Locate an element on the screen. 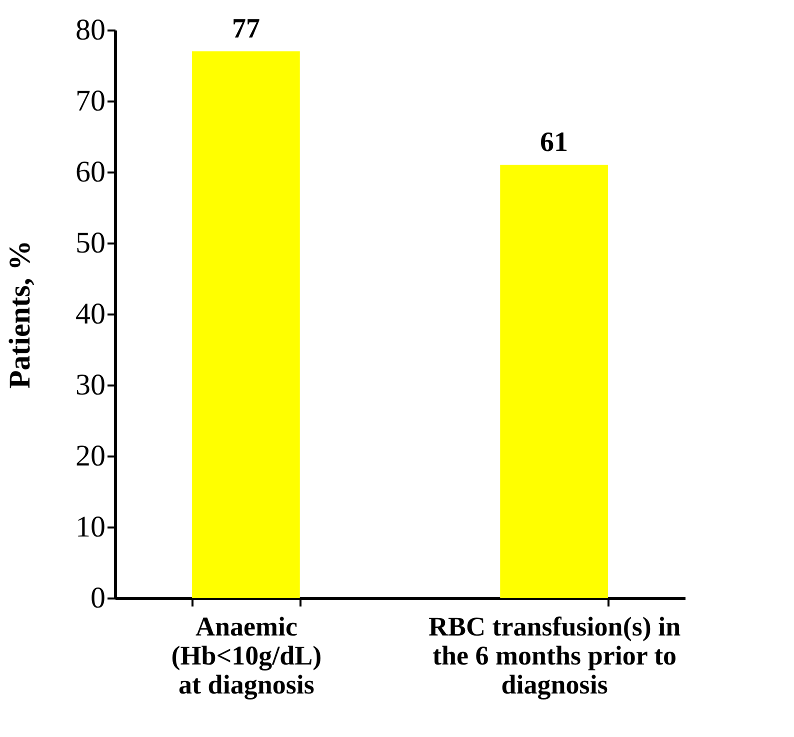 The width and height of the screenshot is (794, 737). data-label: 61 is located at coordinates (554, 142).